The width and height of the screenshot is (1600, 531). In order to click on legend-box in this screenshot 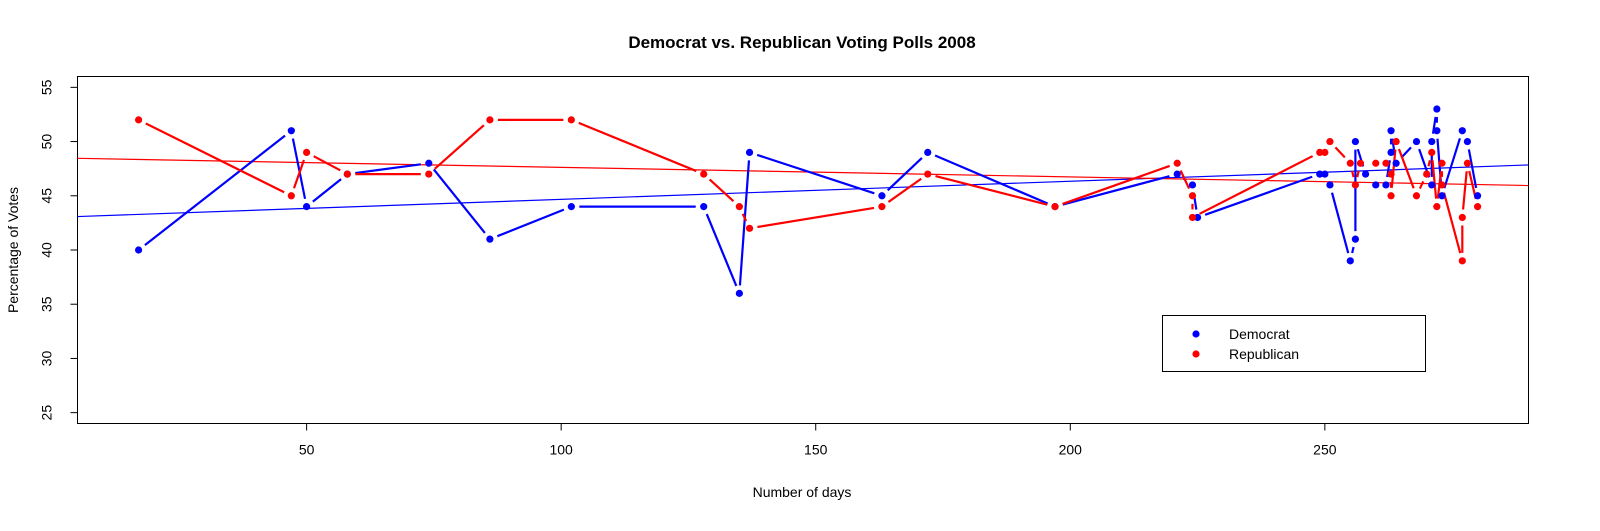, I will do `click(1294, 343)`.